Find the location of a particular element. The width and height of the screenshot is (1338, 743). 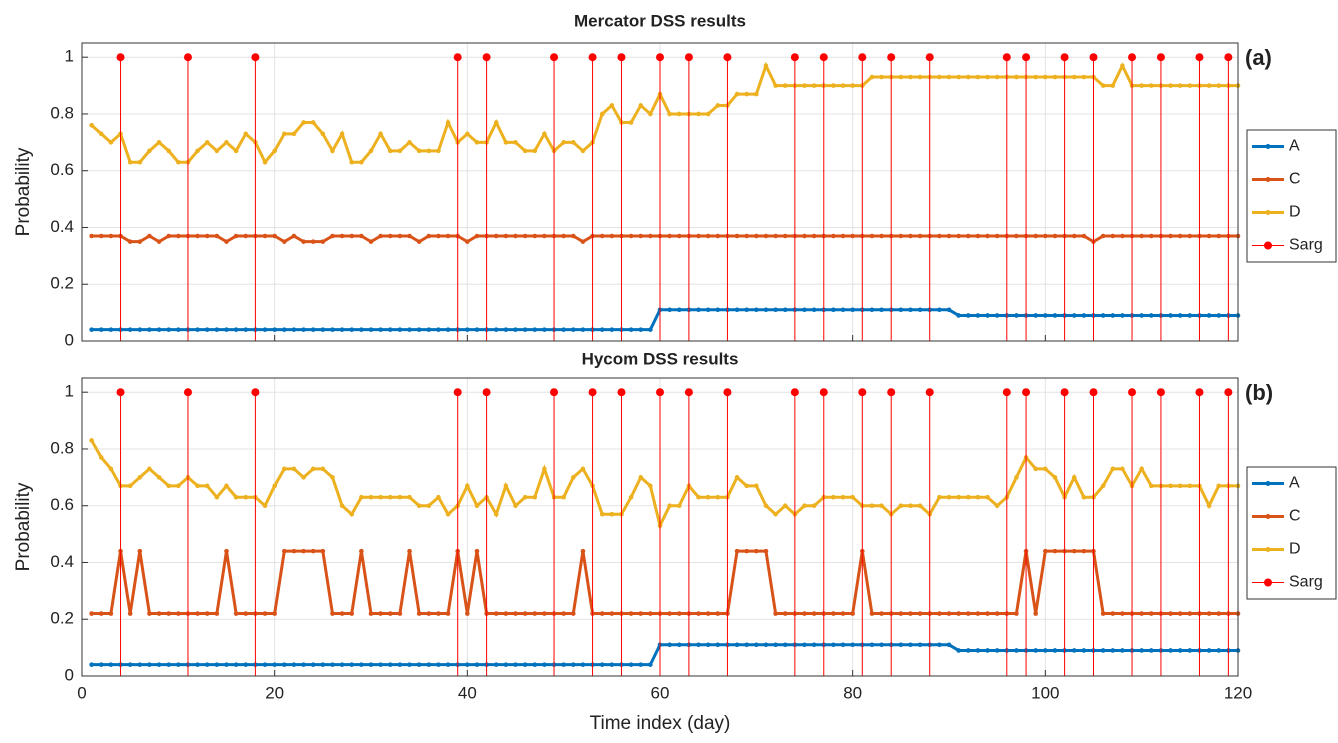

chart-title: Hycom DSS results is located at coordinates (660, 358).